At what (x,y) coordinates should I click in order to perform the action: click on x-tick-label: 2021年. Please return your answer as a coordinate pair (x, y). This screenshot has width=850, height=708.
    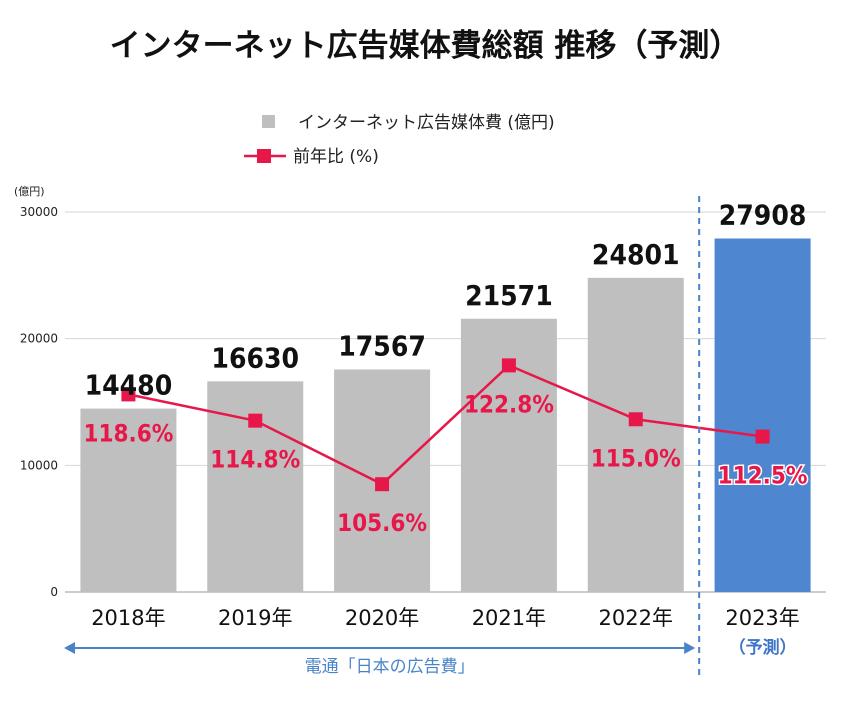
    Looking at the image, I should click on (509, 618).